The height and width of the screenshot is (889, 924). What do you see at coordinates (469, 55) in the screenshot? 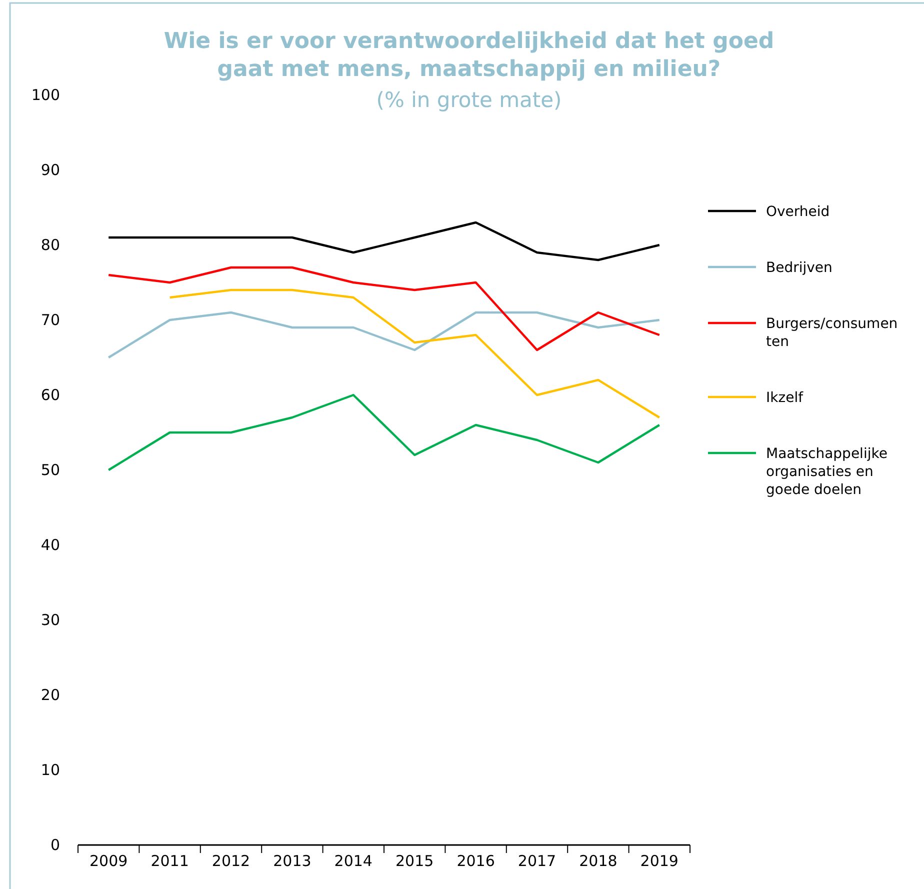
I see `chart-title: Wie is er voor verantwoordelijkheid dat het goed gaat met mens, maatschappij en milieu?` at bounding box center [469, 55].